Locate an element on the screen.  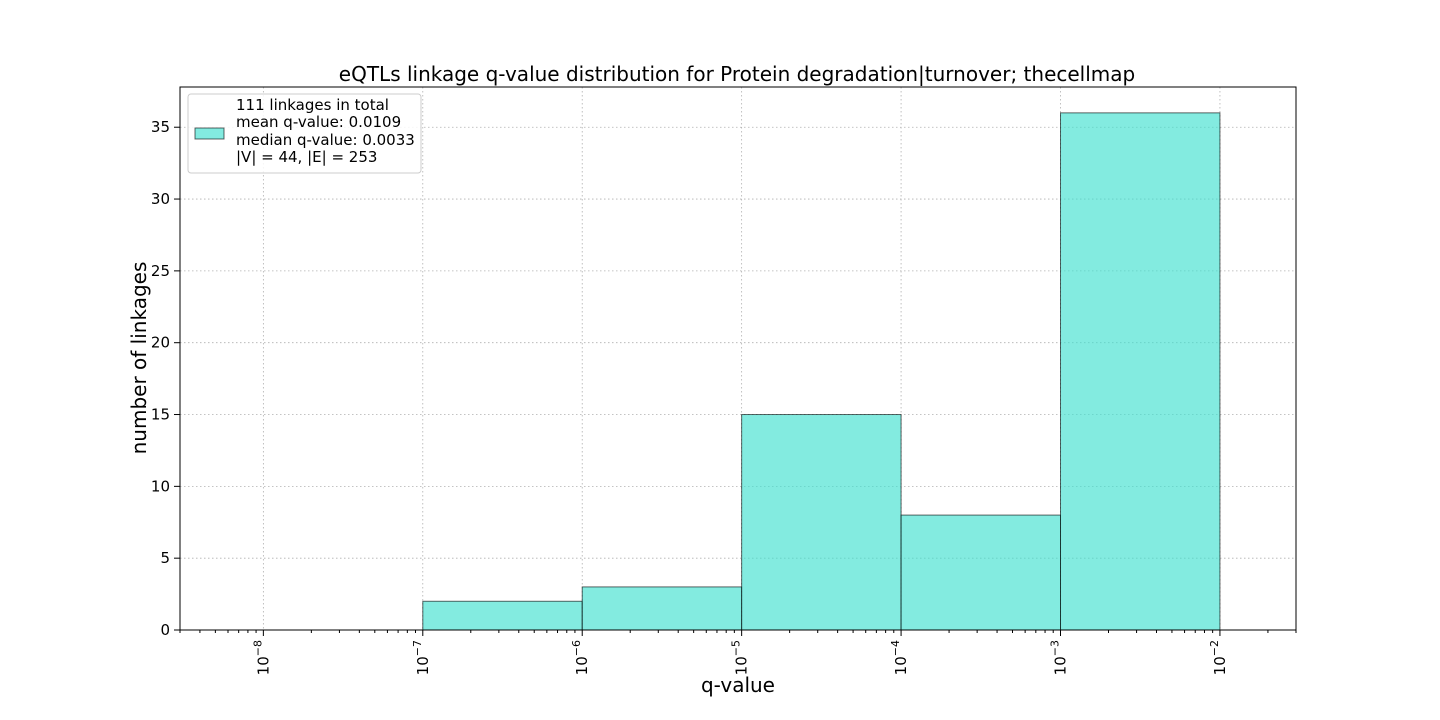
y-tick-label: 15 is located at coordinates (160, 415).